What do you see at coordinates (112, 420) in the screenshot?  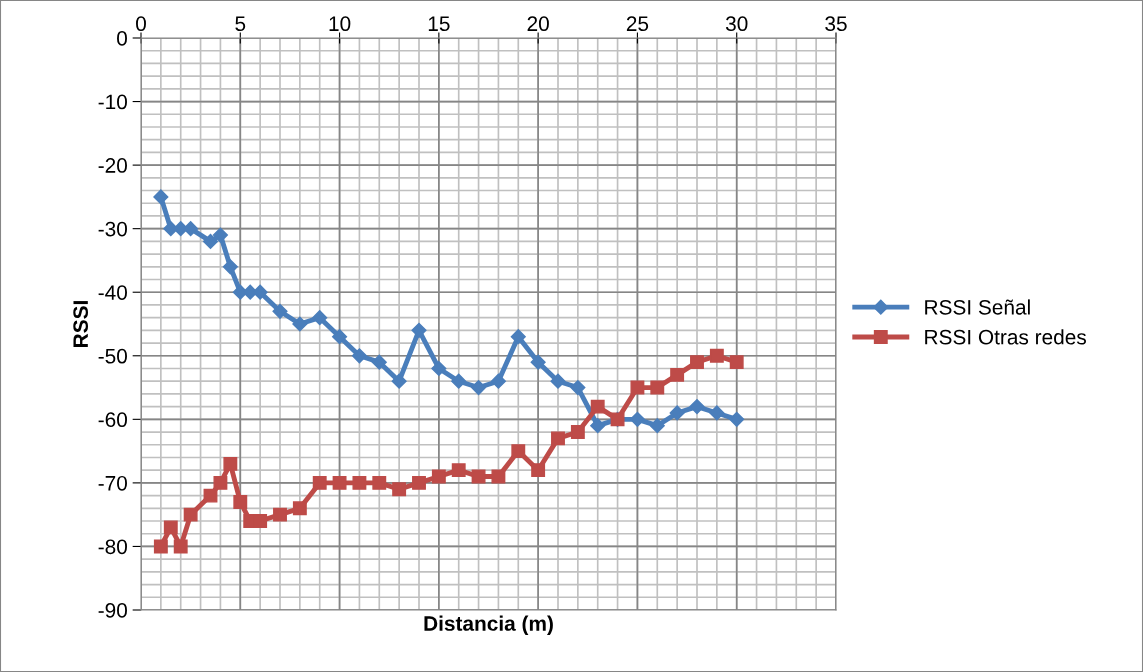 I see `y-tick-label: -60` at bounding box center [112, 420].